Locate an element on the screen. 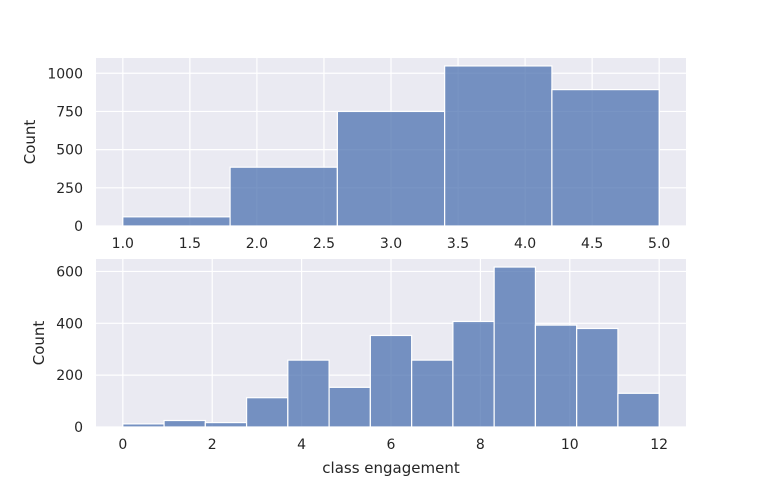  y-tick-label: 500 is located at coordinates (69, 151).